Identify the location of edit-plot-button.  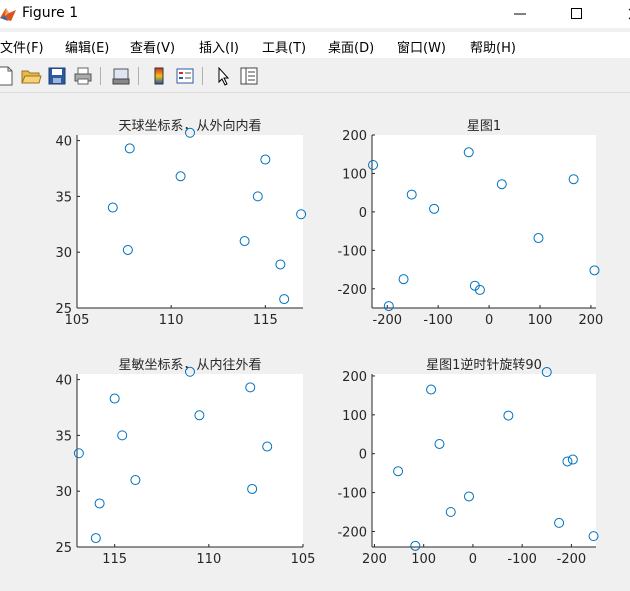
(223, 76).